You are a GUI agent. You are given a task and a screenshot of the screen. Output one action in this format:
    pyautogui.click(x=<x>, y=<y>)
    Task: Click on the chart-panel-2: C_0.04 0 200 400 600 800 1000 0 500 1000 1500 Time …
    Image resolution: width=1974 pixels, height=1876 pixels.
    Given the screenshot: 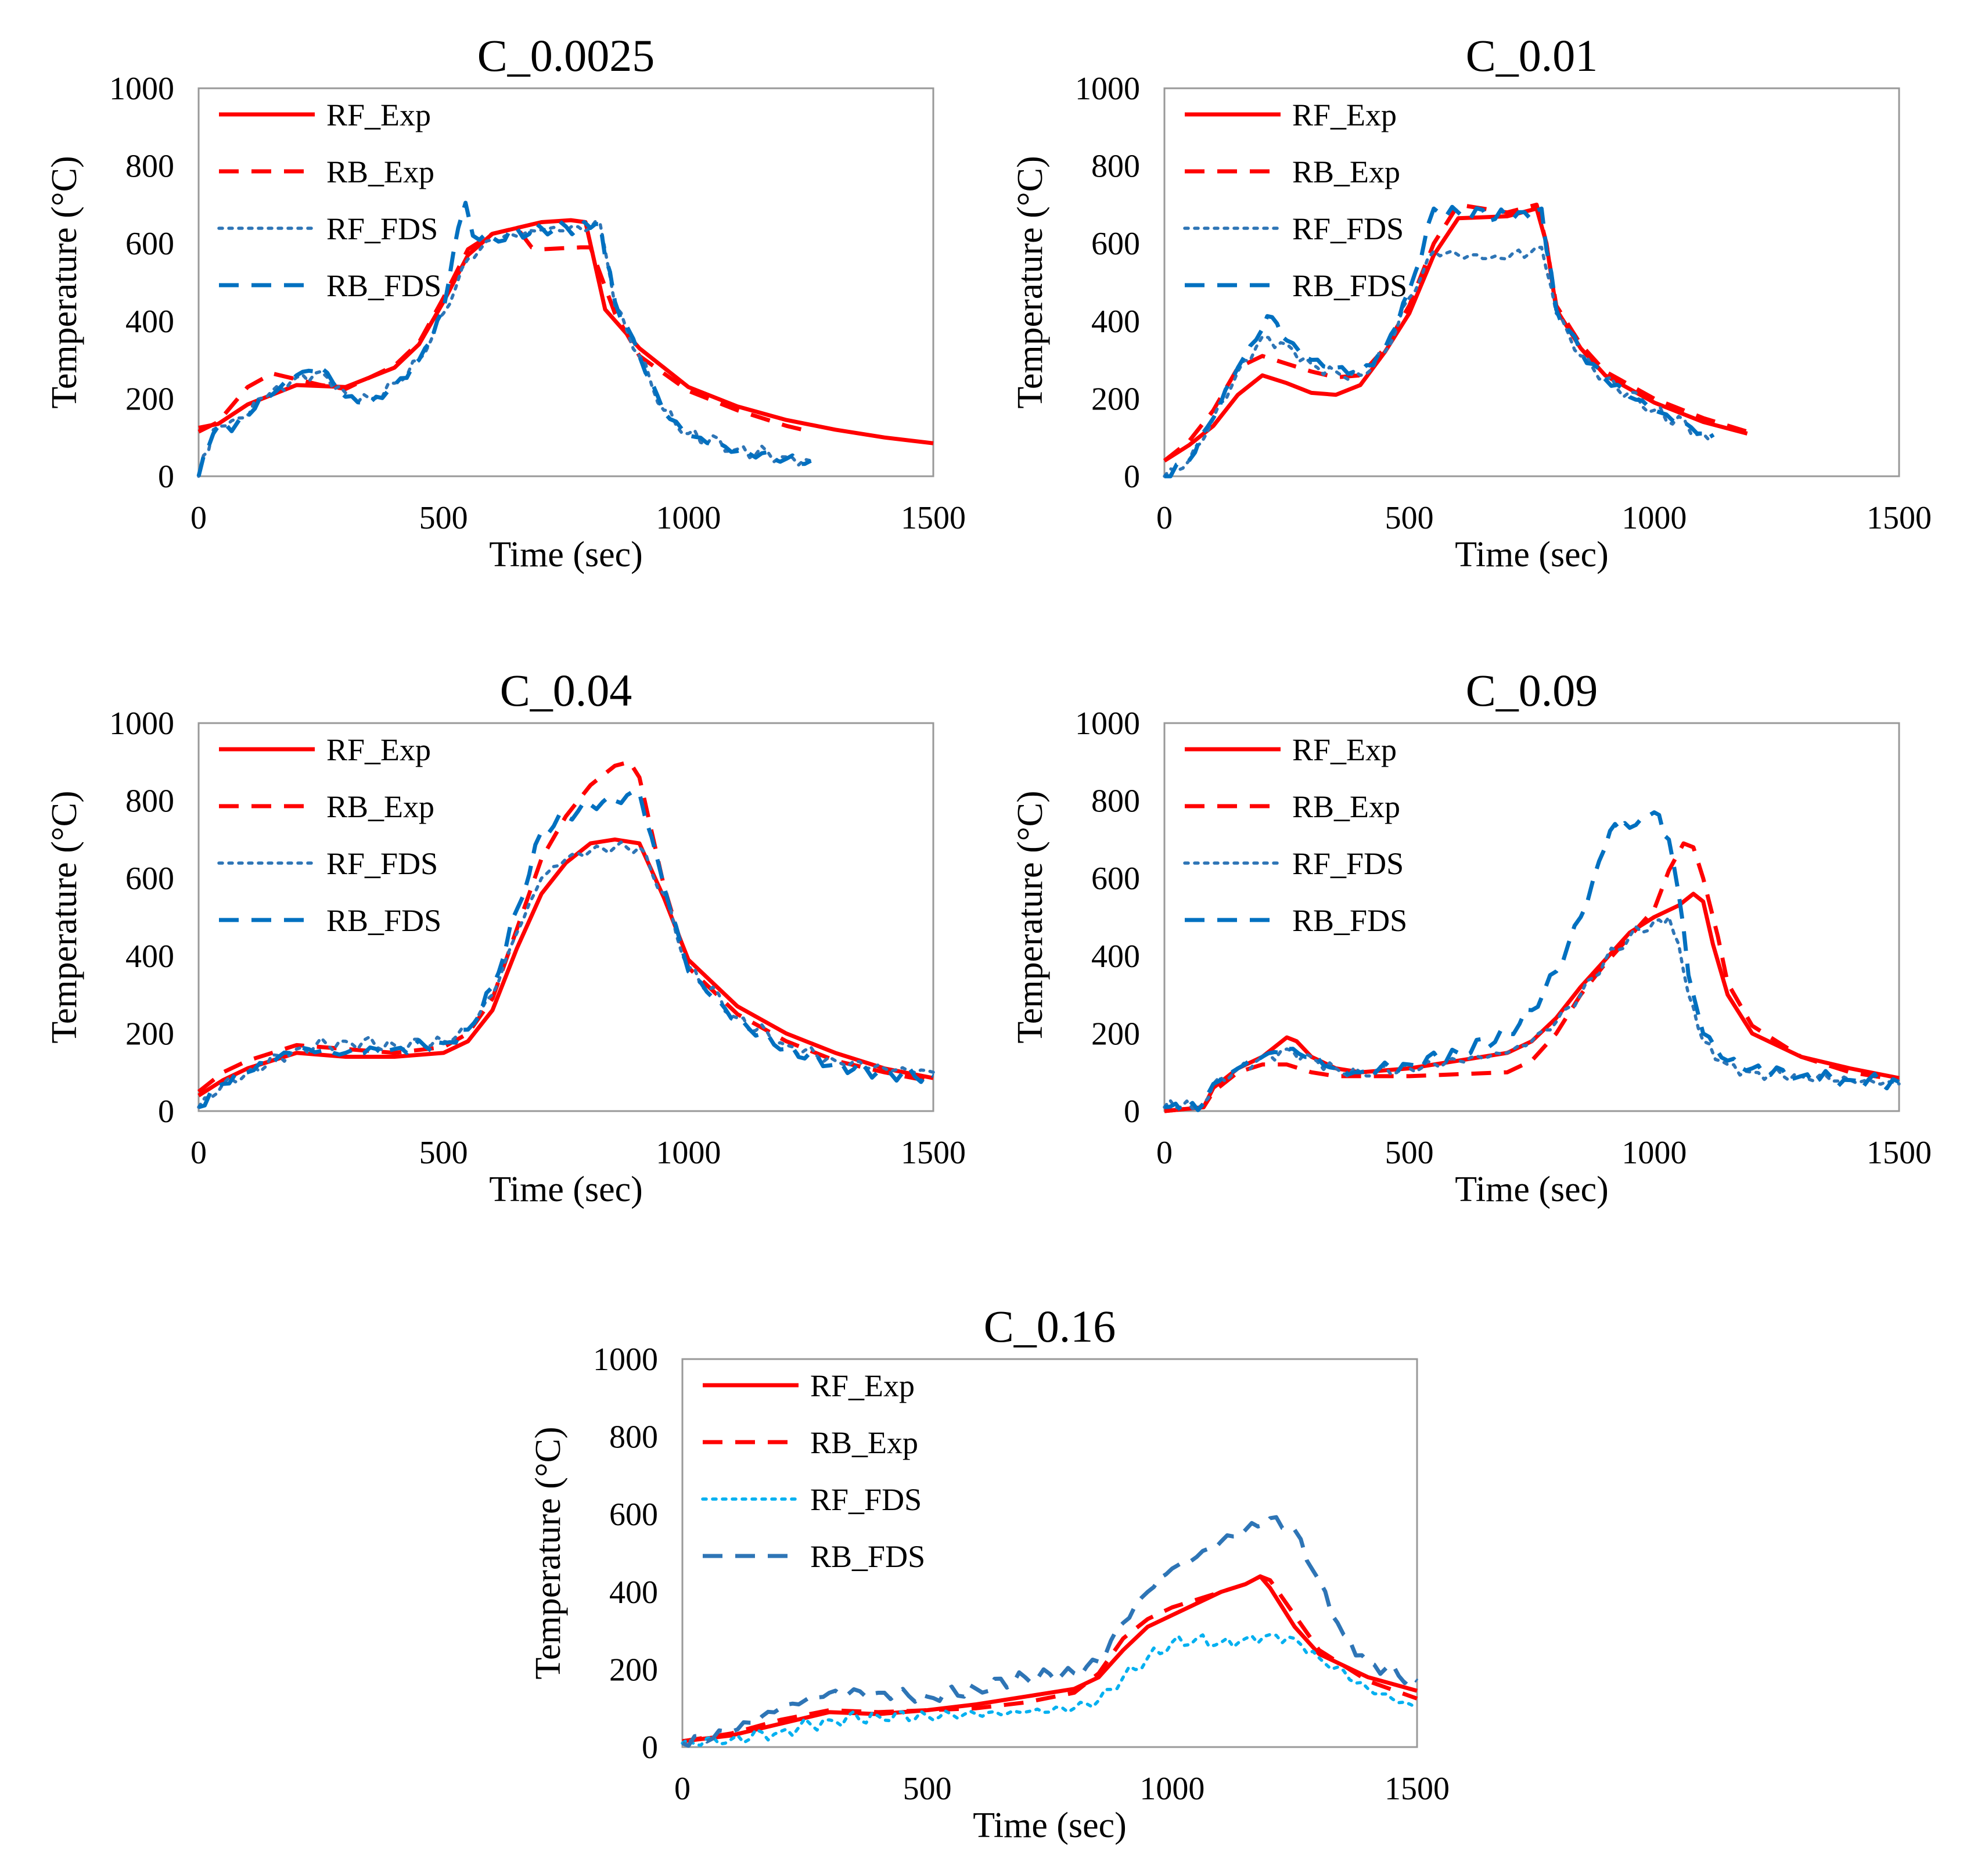 What is the action you would take?
    pyautogui.click(x=505, y=937)
    